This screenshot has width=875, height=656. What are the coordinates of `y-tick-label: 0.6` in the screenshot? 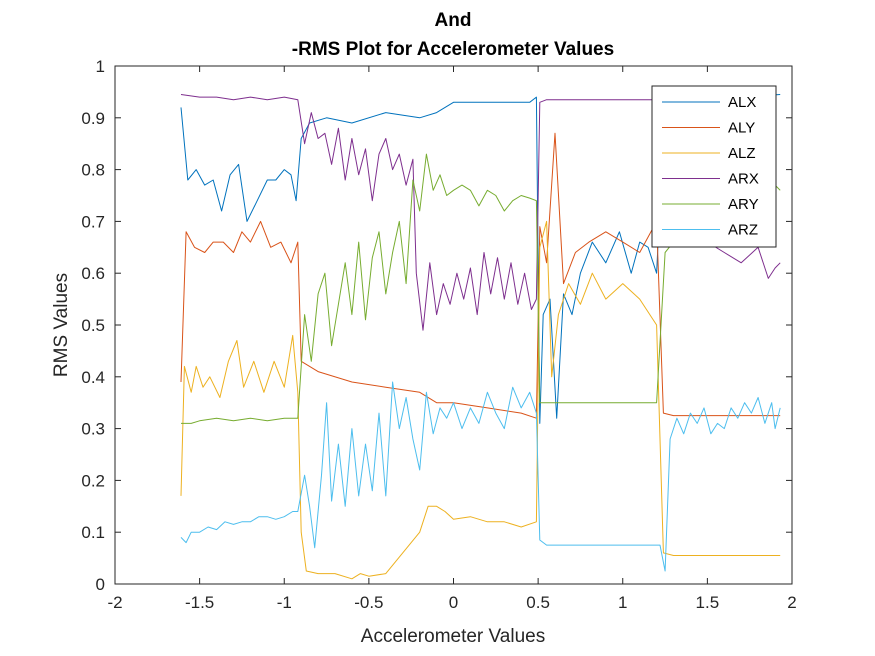 It's located at (93, 273).